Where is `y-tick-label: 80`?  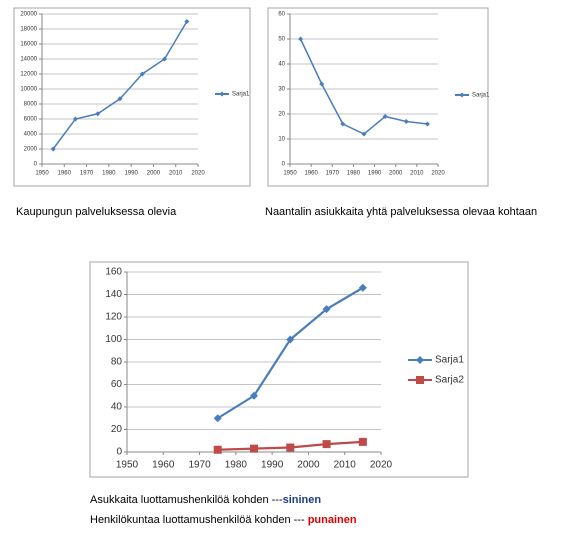 y-tick-label: 80 is located at coordinates (117, 362).